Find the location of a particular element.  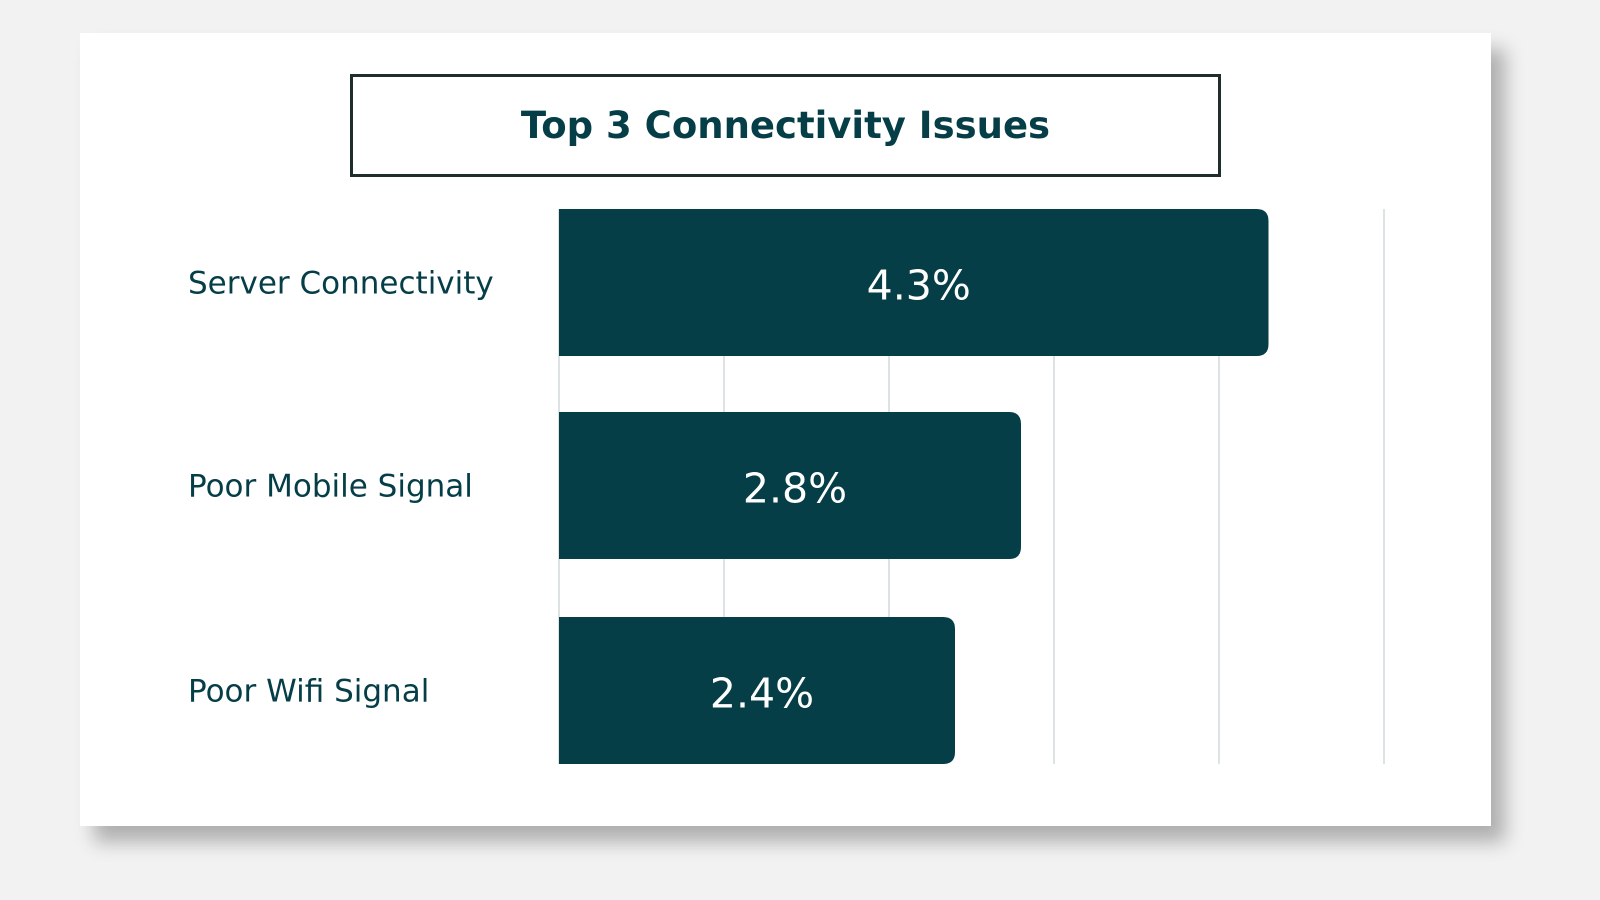

chart-title: Top 3 Connectivity Issues is located at coordinates (785, 125).